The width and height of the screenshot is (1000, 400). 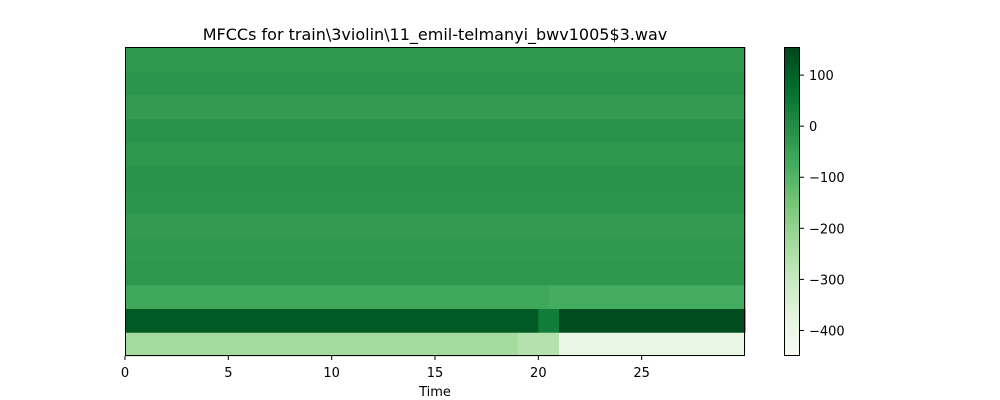 I want to click on x-tick-label: 0, so click(x=125, y=373).